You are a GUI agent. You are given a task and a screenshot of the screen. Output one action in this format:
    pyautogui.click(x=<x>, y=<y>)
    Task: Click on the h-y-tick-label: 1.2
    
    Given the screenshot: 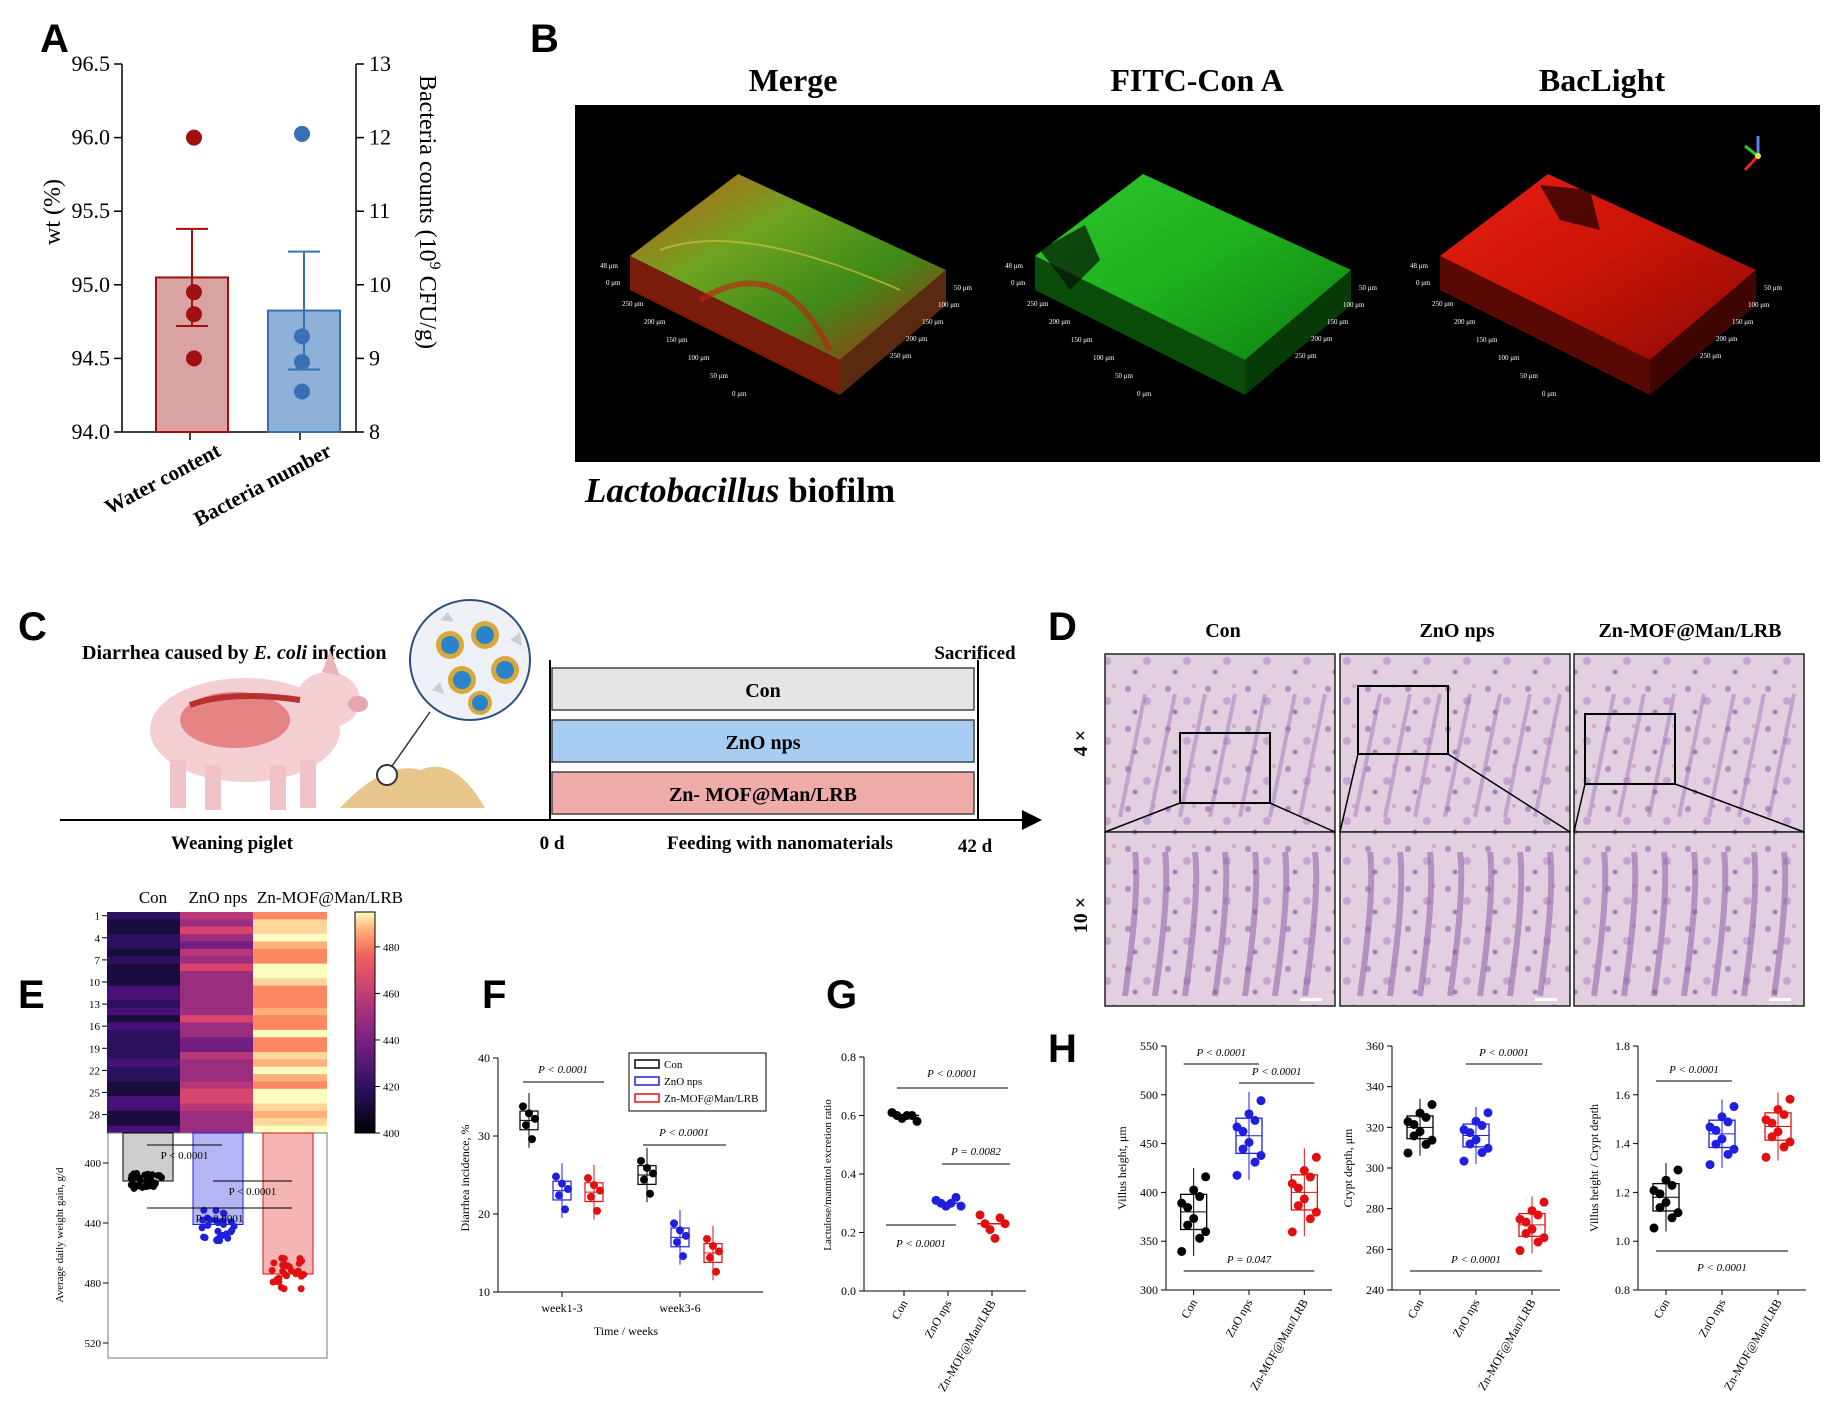 What is the action you would take?
    pyautogui.click(x=1622, y=1192)
    